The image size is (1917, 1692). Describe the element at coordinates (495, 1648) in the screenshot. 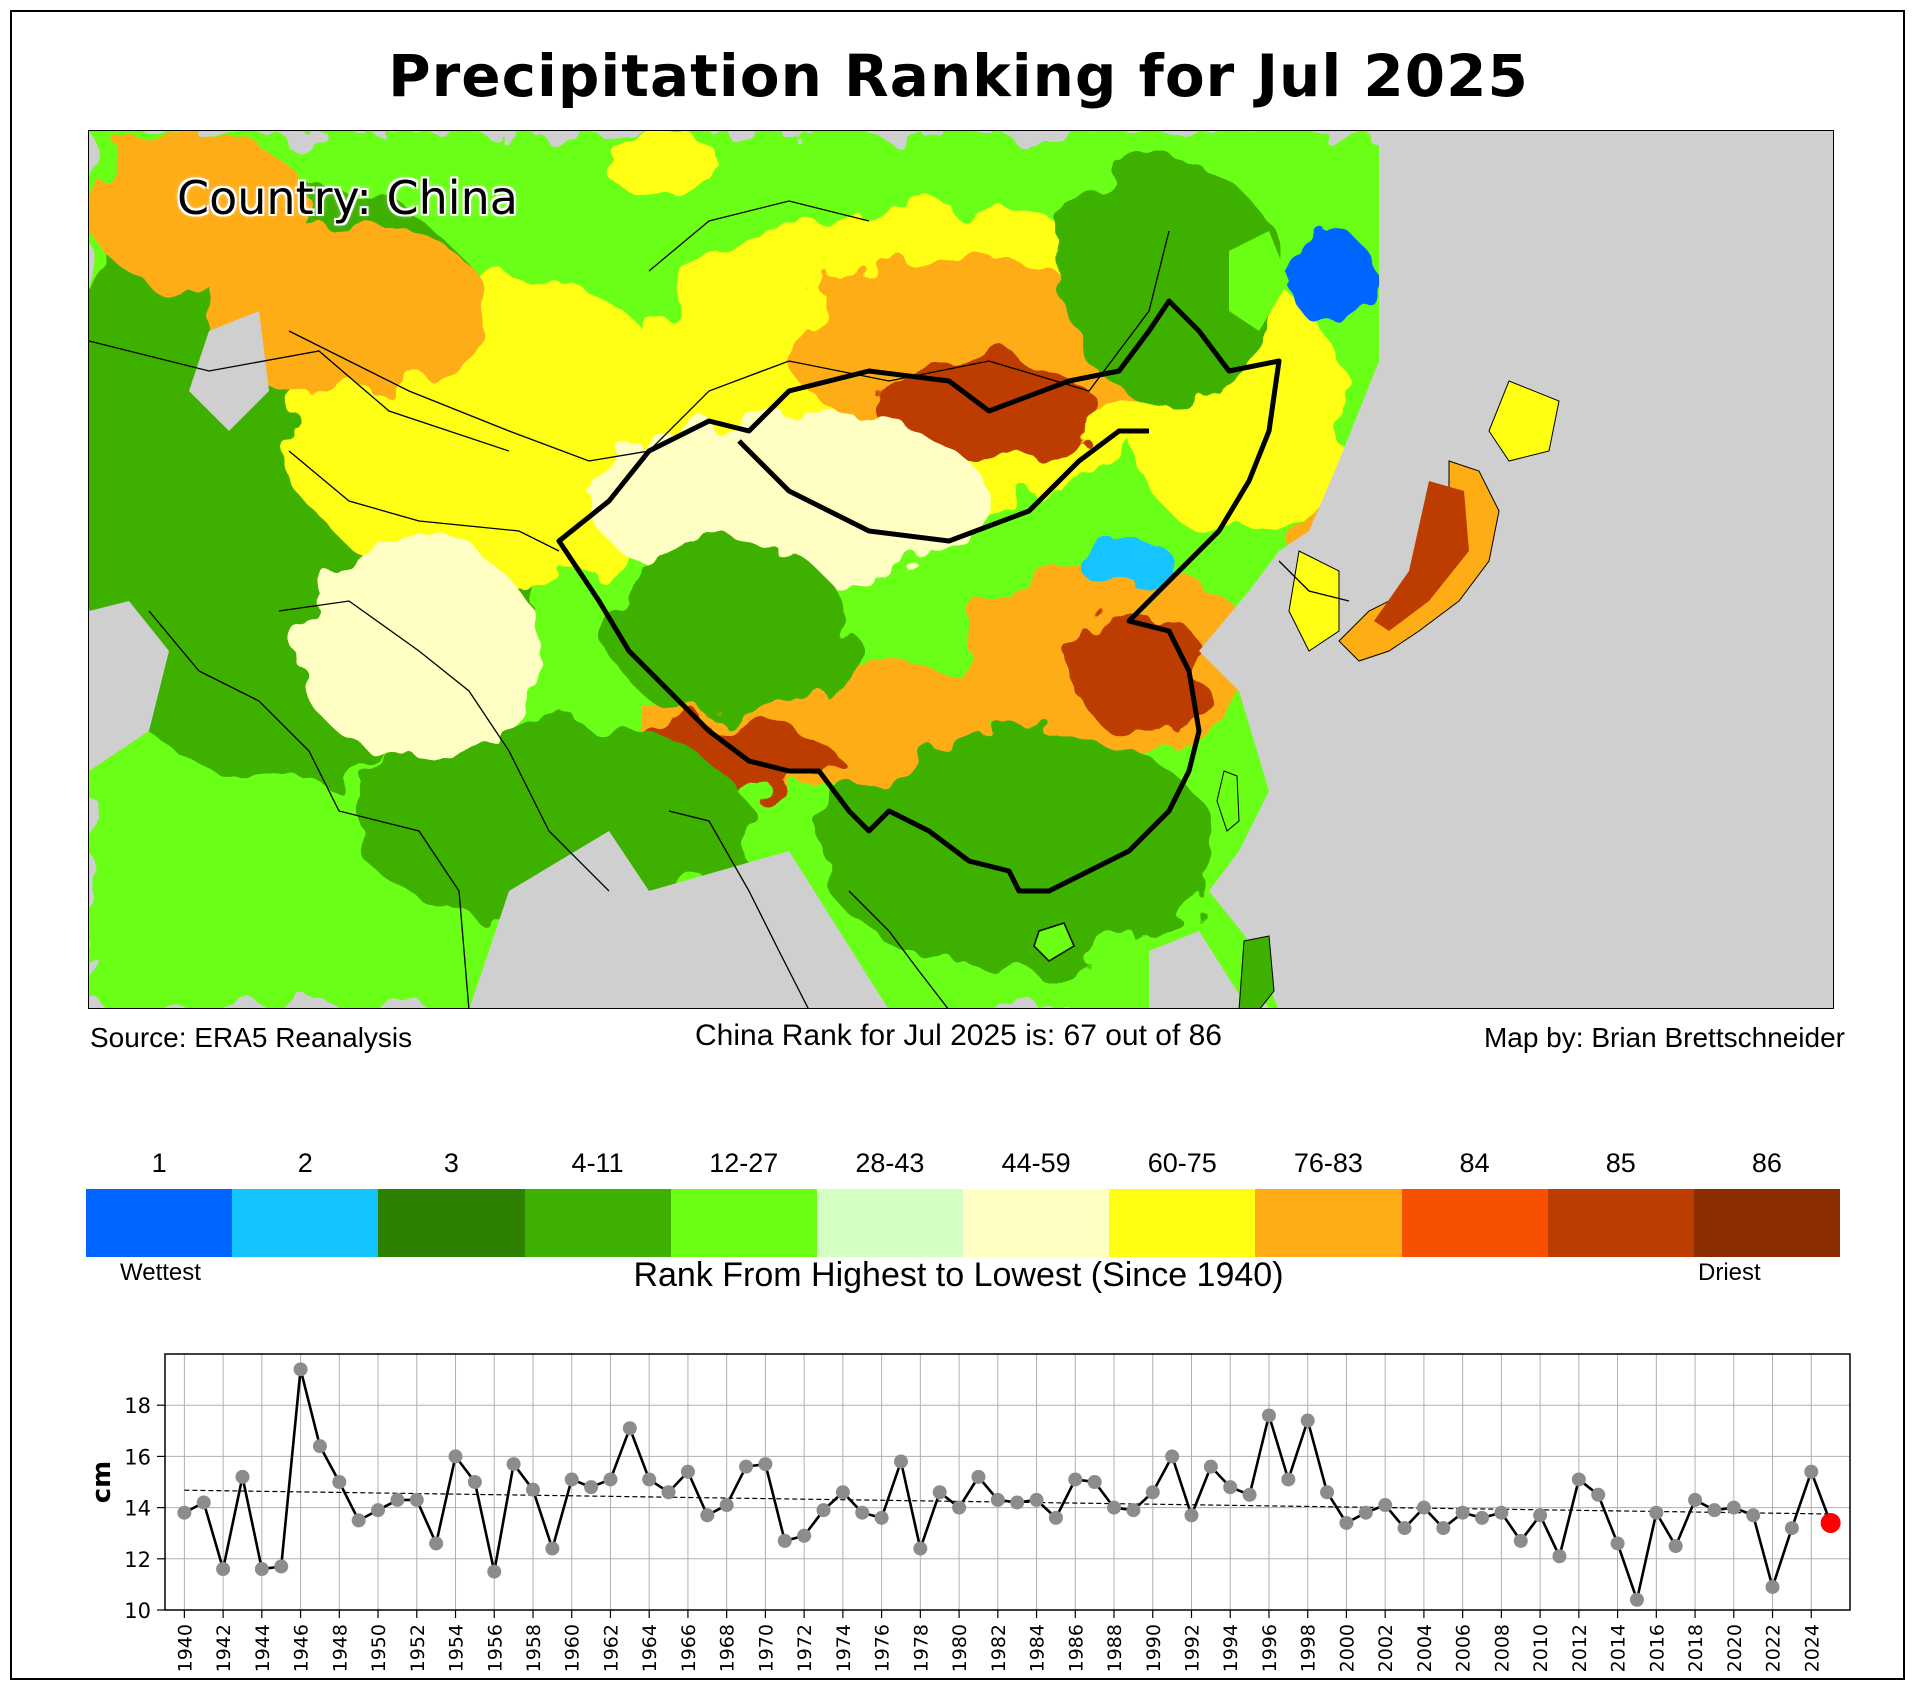

I see `x-tick-label: 1956` at that location.